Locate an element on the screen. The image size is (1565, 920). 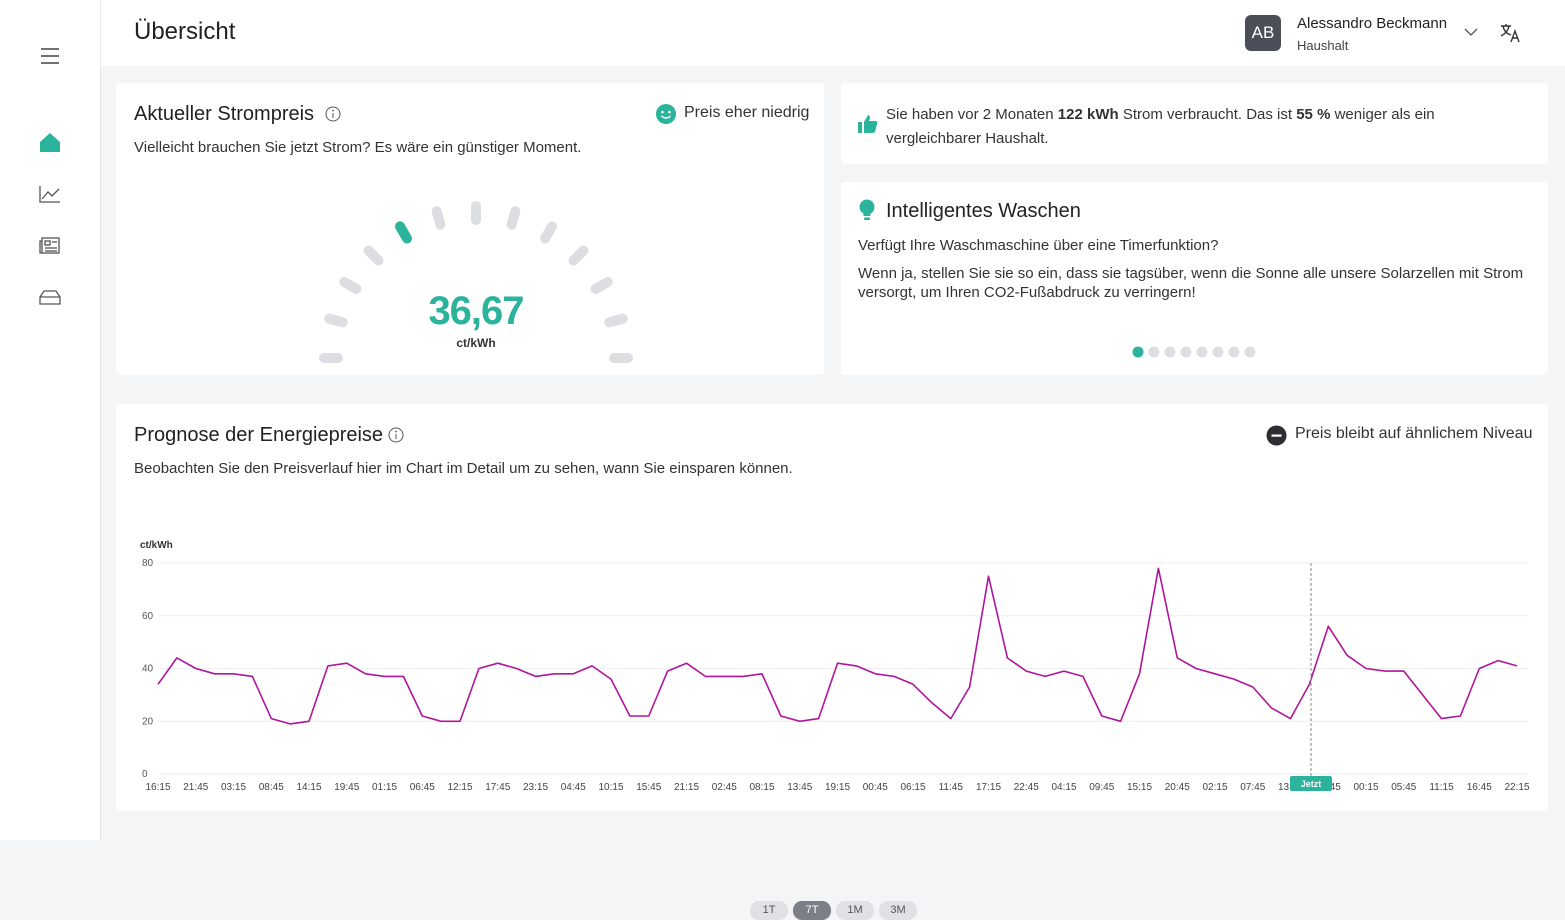
usage-part: Sie haben vor 2 Monaten is located at coordinates (972, 114).